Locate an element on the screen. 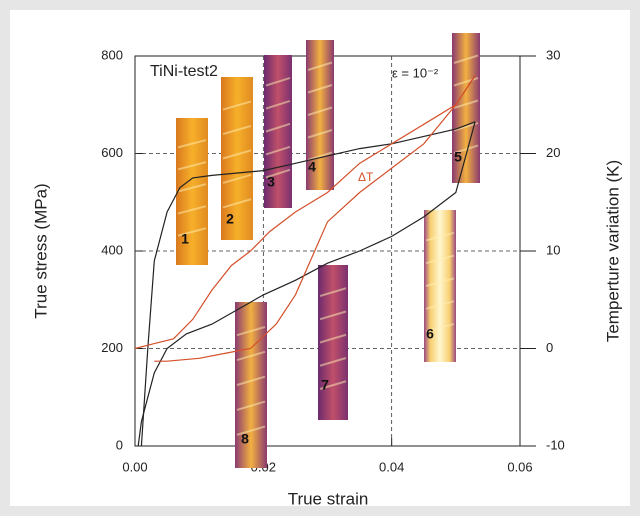  x-tick-label: 0.04 is located at coordinates (391, 466).